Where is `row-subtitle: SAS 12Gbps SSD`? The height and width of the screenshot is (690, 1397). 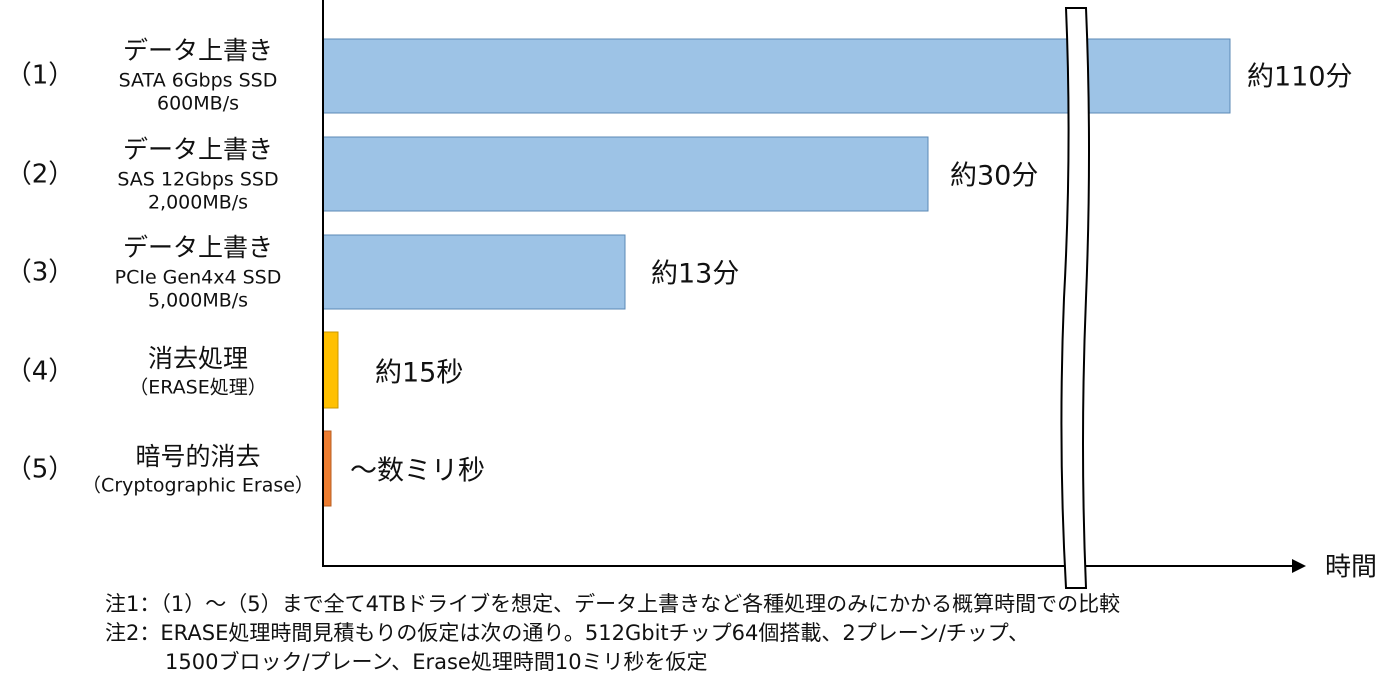
row-subtitle: SAS 12Gbps SSD is located at coordinates (197, 180).